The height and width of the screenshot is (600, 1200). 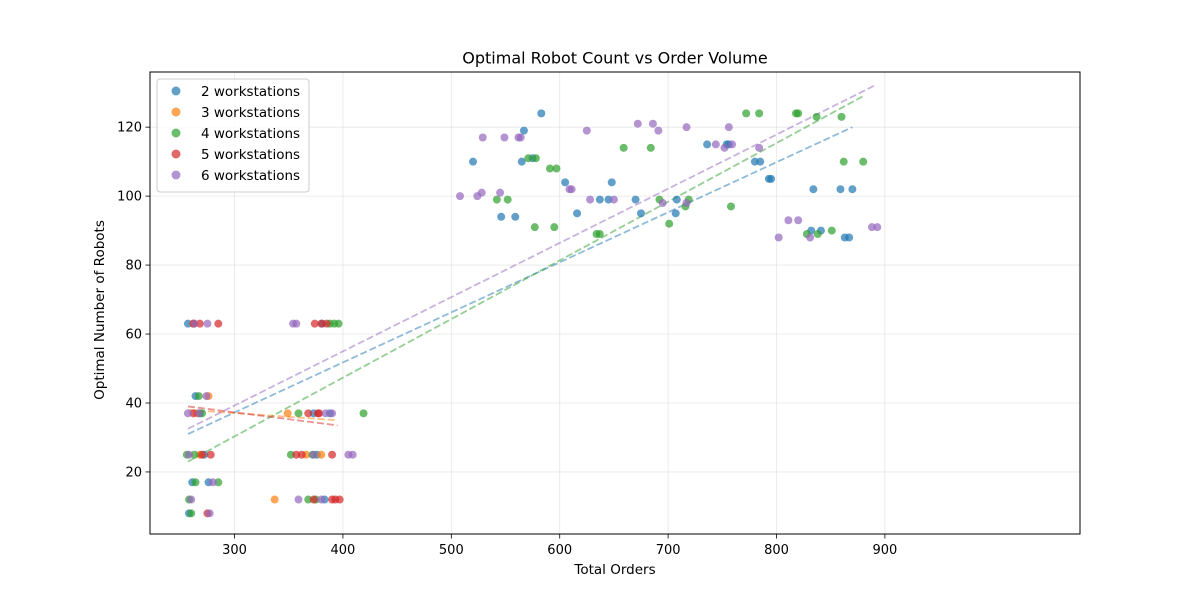 What do you see at coordinates (559, 550) in the screenshot?
I see `x-tick-label: 600` at bounding box center [559, 550].